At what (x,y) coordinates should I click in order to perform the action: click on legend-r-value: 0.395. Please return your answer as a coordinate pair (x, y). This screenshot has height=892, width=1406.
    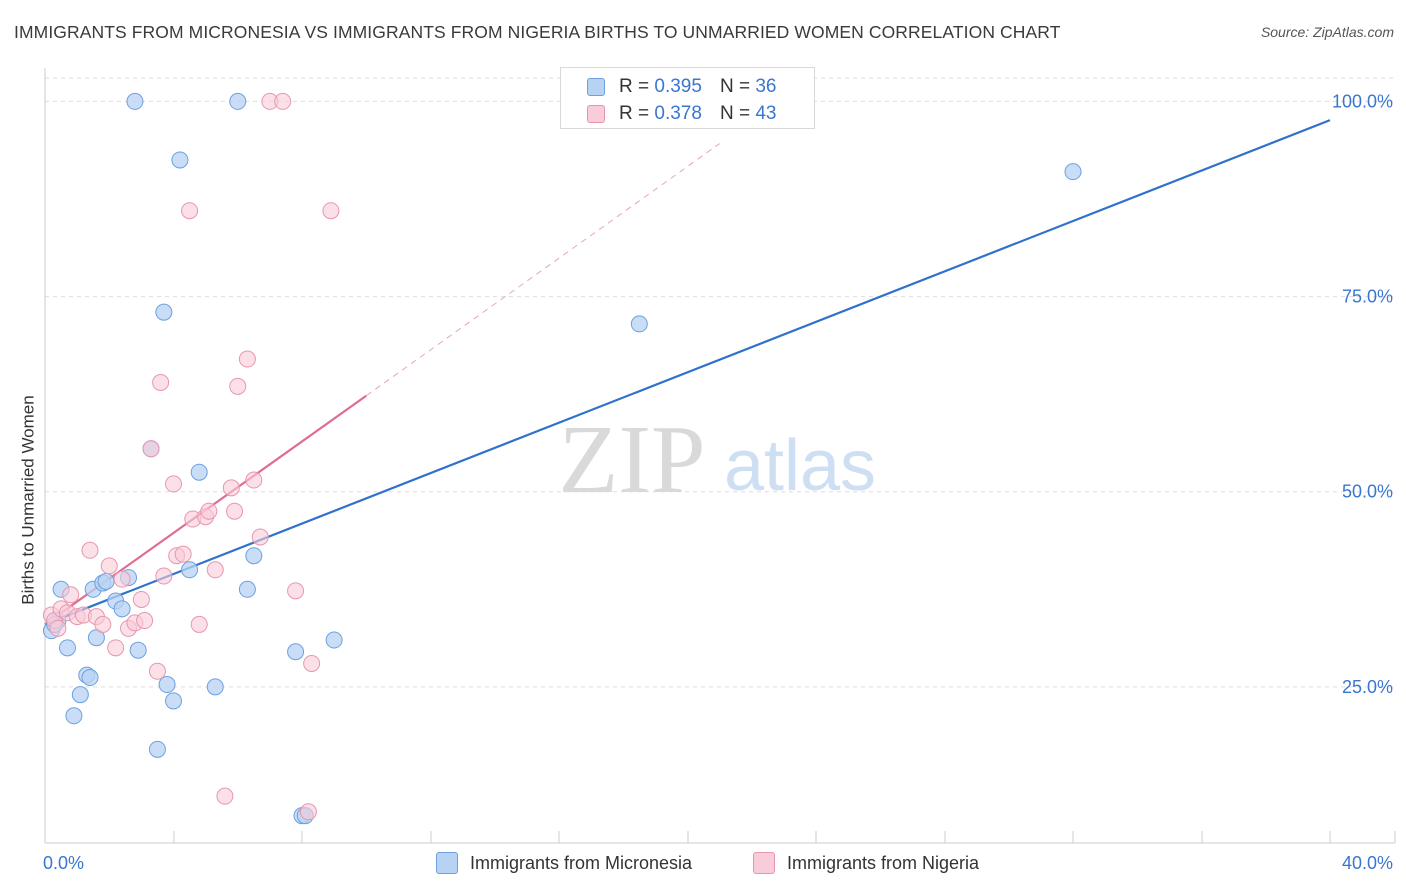
    Looking at the image, I should click on (678, 86).